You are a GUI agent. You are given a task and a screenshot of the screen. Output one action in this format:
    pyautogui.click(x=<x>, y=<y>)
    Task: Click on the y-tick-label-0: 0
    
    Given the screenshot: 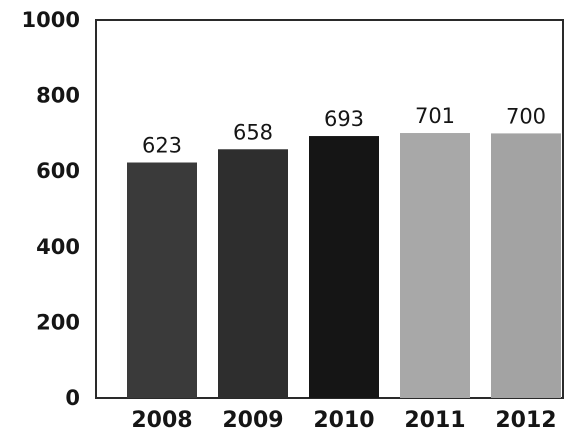 What is the action you would take?
    pyautogui.click(x=72, y=398)
    